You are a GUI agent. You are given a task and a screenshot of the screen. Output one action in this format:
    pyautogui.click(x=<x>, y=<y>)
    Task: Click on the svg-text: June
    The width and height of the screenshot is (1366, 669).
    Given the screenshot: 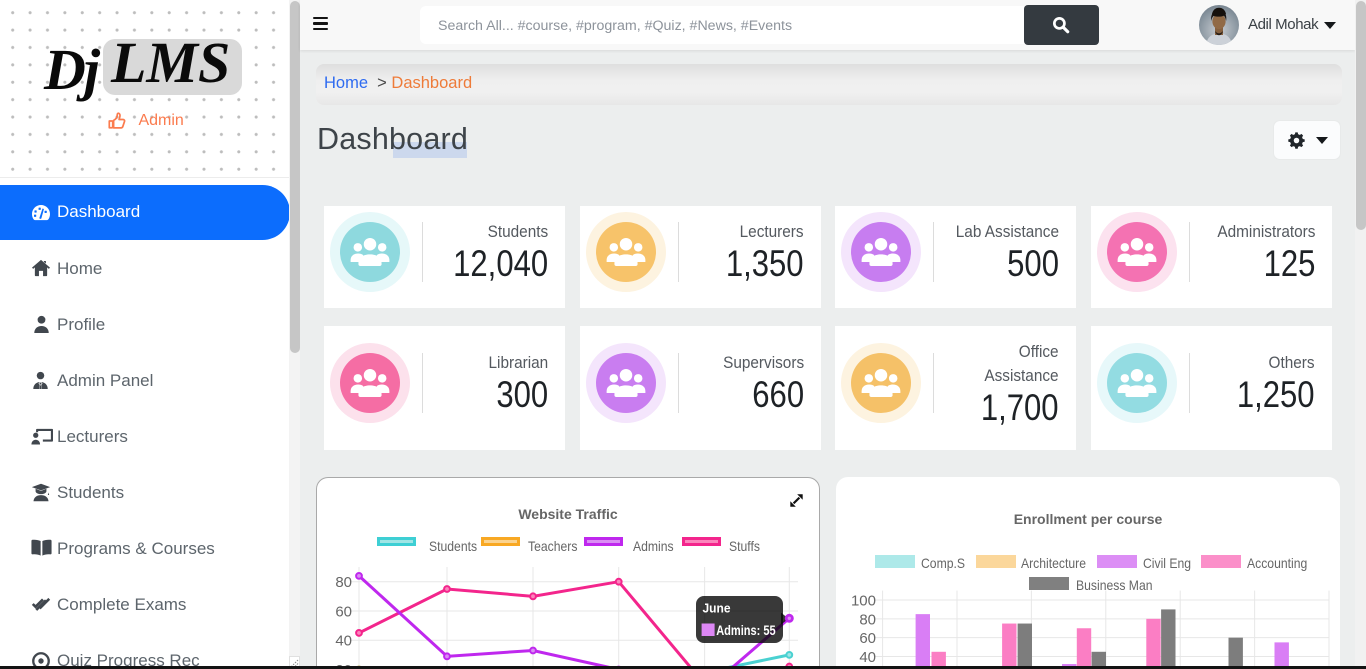 What is the action you would take?
    pyautogui.click(x=717, y=608)
    